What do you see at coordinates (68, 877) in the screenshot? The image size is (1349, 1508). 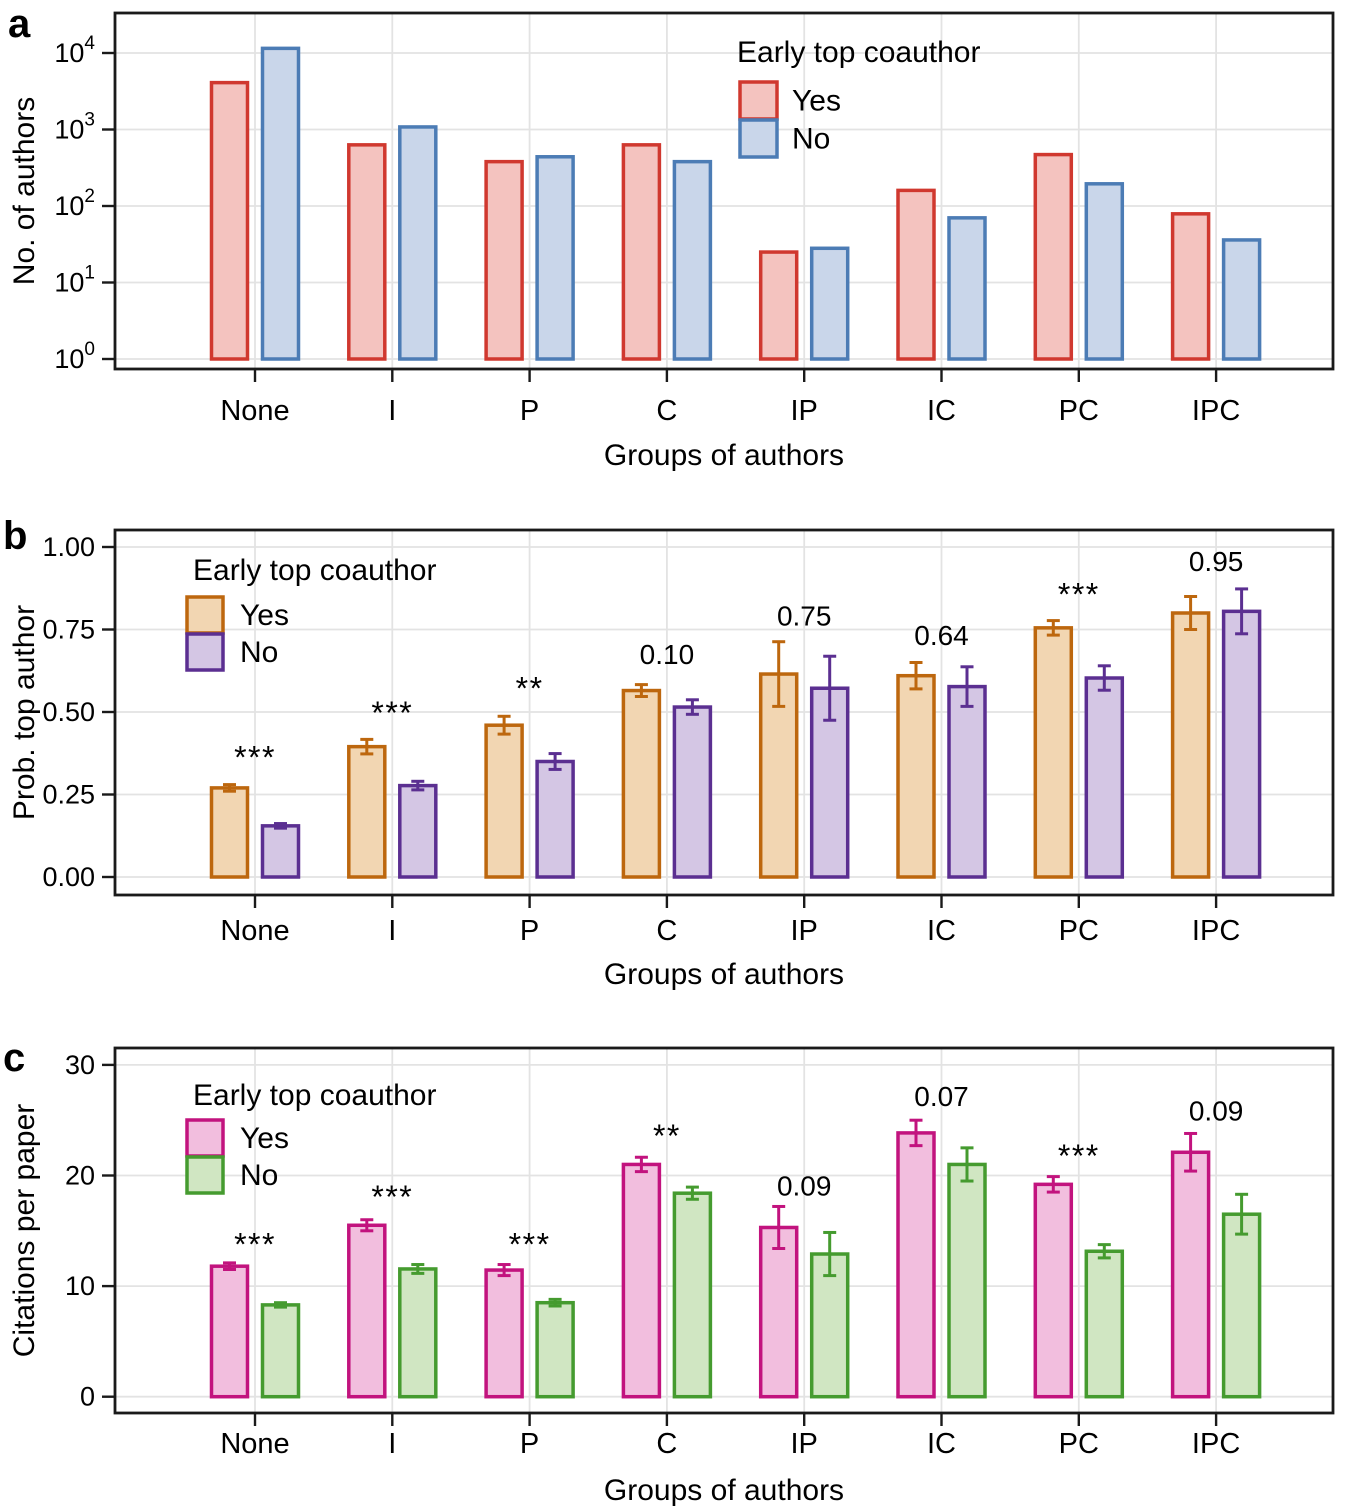 I see `y-tick-label: 0.00` at bounding box center [68, 877].